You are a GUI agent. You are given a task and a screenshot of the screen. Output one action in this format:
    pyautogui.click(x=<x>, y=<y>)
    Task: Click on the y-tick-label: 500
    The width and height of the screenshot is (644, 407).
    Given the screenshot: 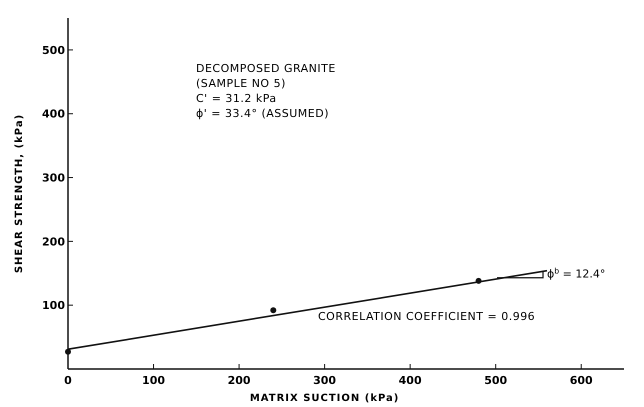 What is the action you would take?
    pyautogui.click(x=54, y=50)
    